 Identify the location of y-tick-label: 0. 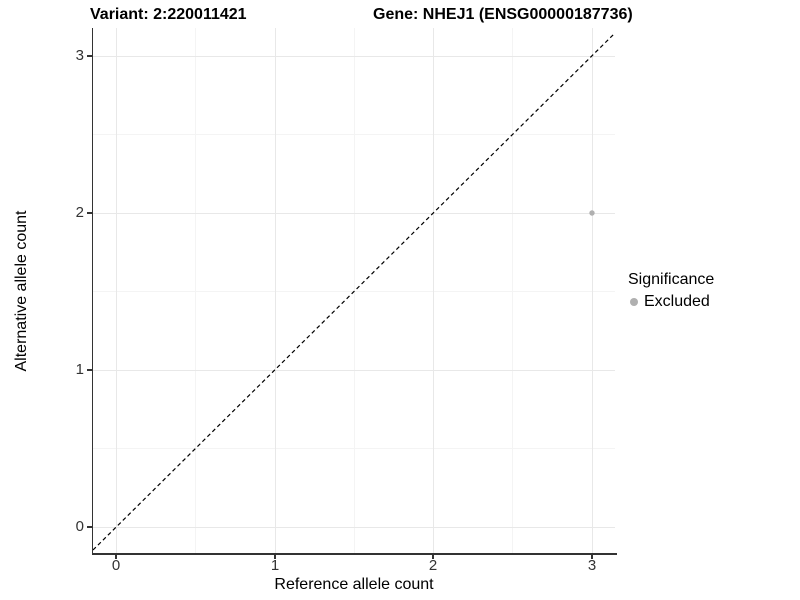
(79, 526).